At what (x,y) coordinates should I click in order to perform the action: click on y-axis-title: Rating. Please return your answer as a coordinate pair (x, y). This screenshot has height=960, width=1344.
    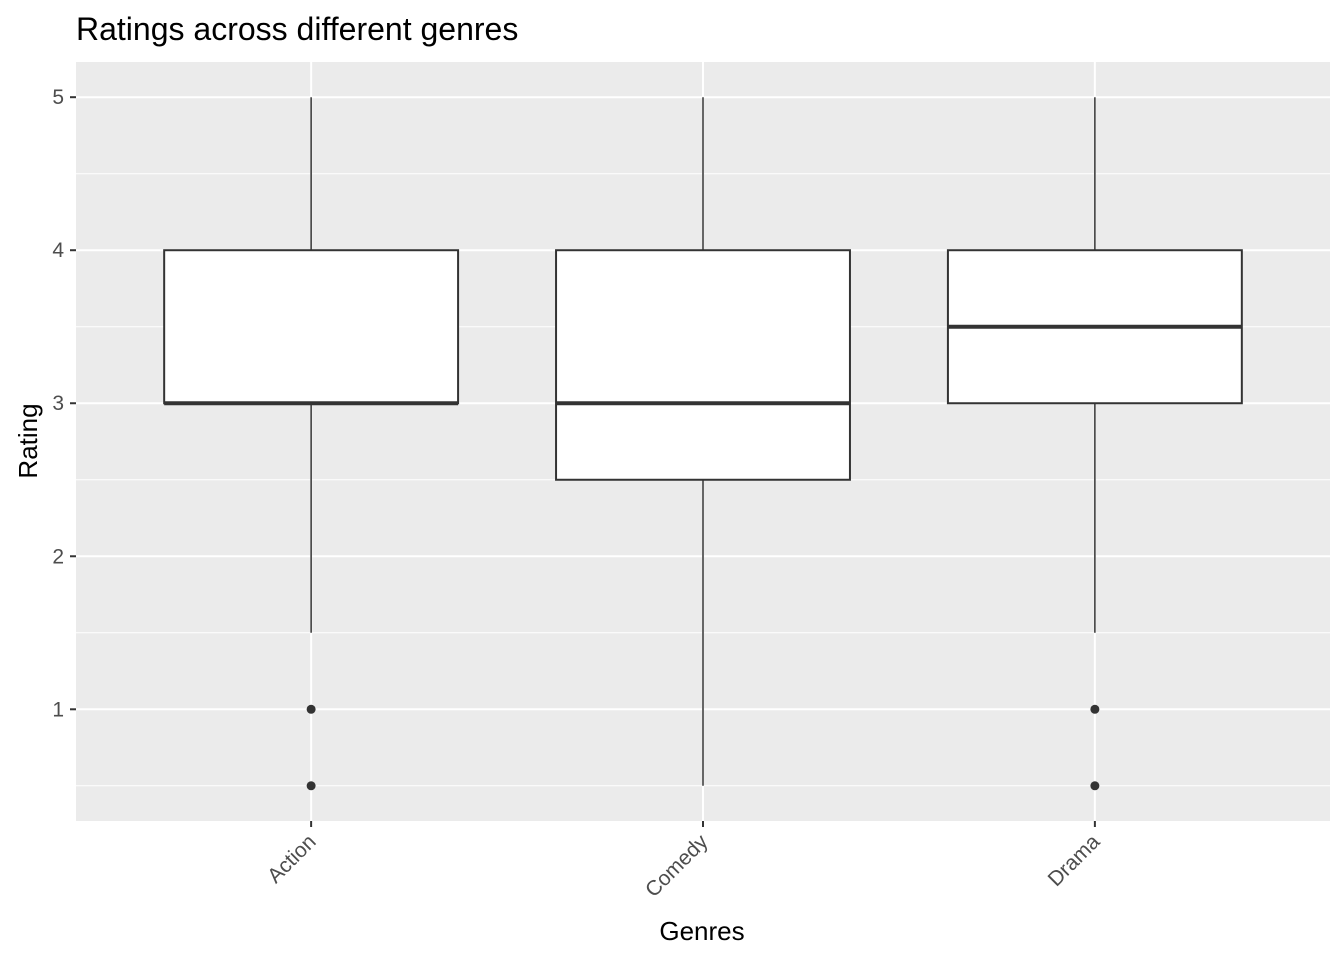
    Looking at the image, I should click on (28, 440).